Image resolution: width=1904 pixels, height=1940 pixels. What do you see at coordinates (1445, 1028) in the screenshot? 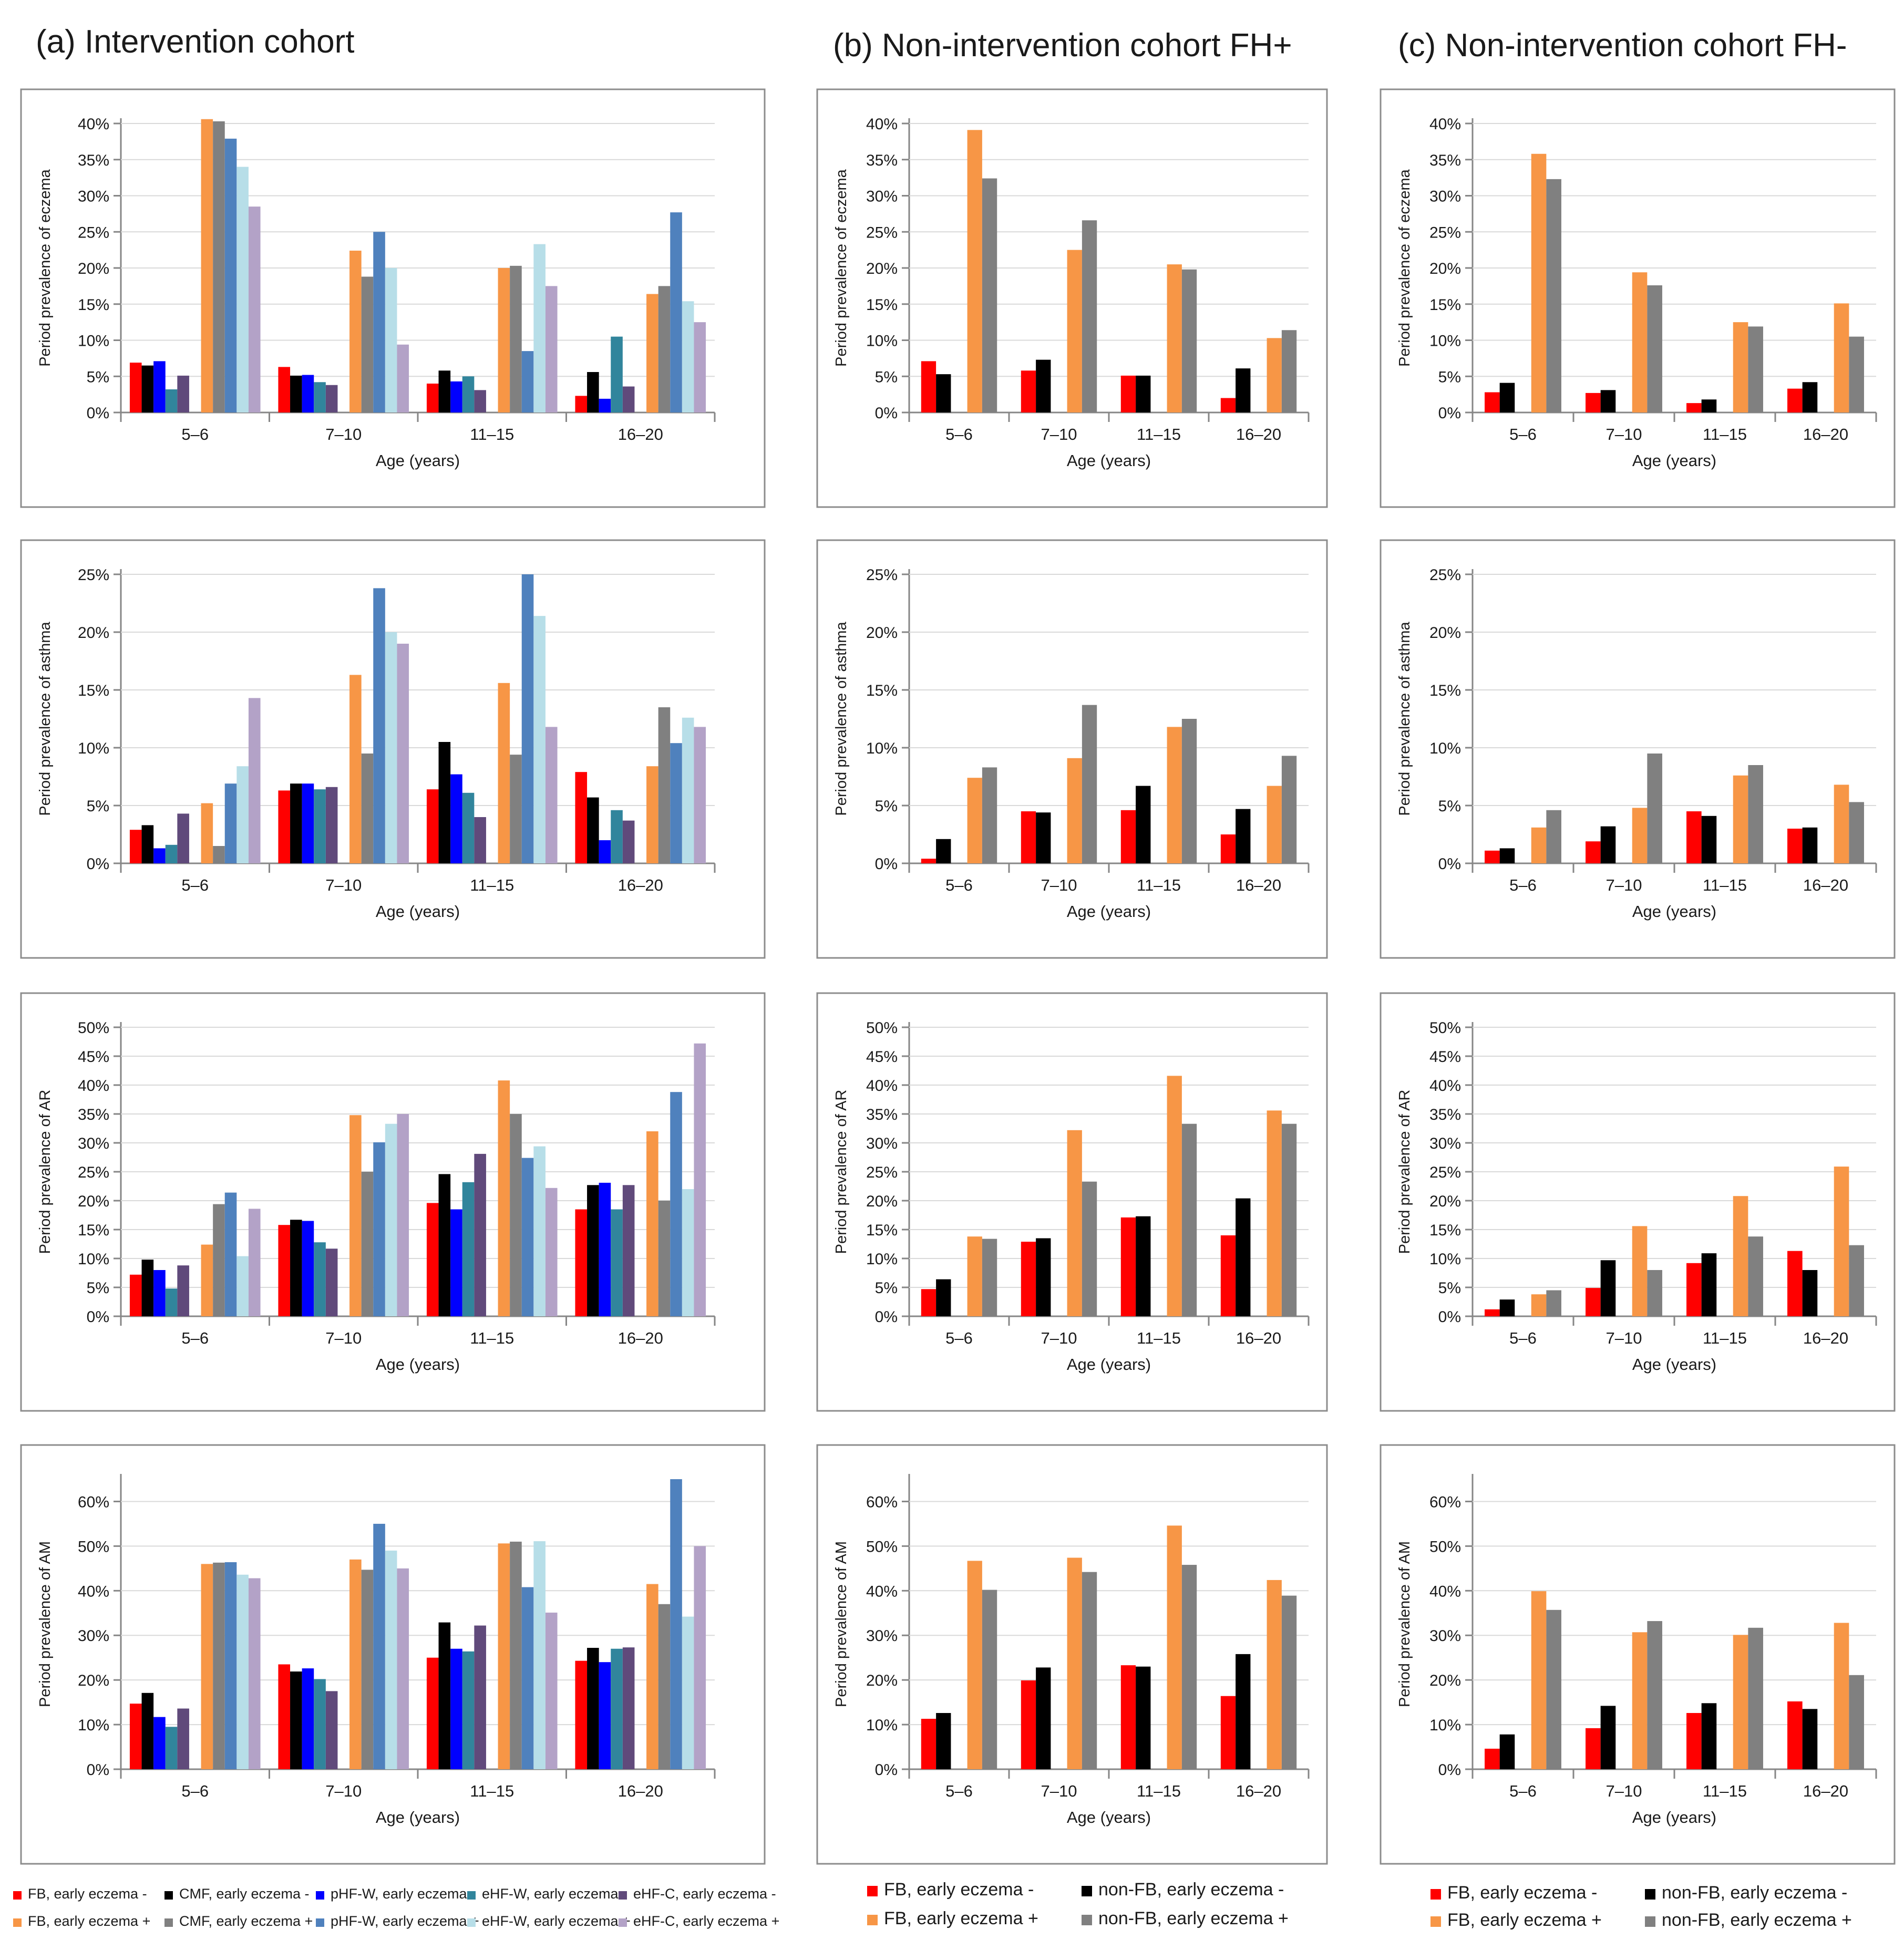
I see `y-tick-label: 50%` at bounding box center [1445, 1028].